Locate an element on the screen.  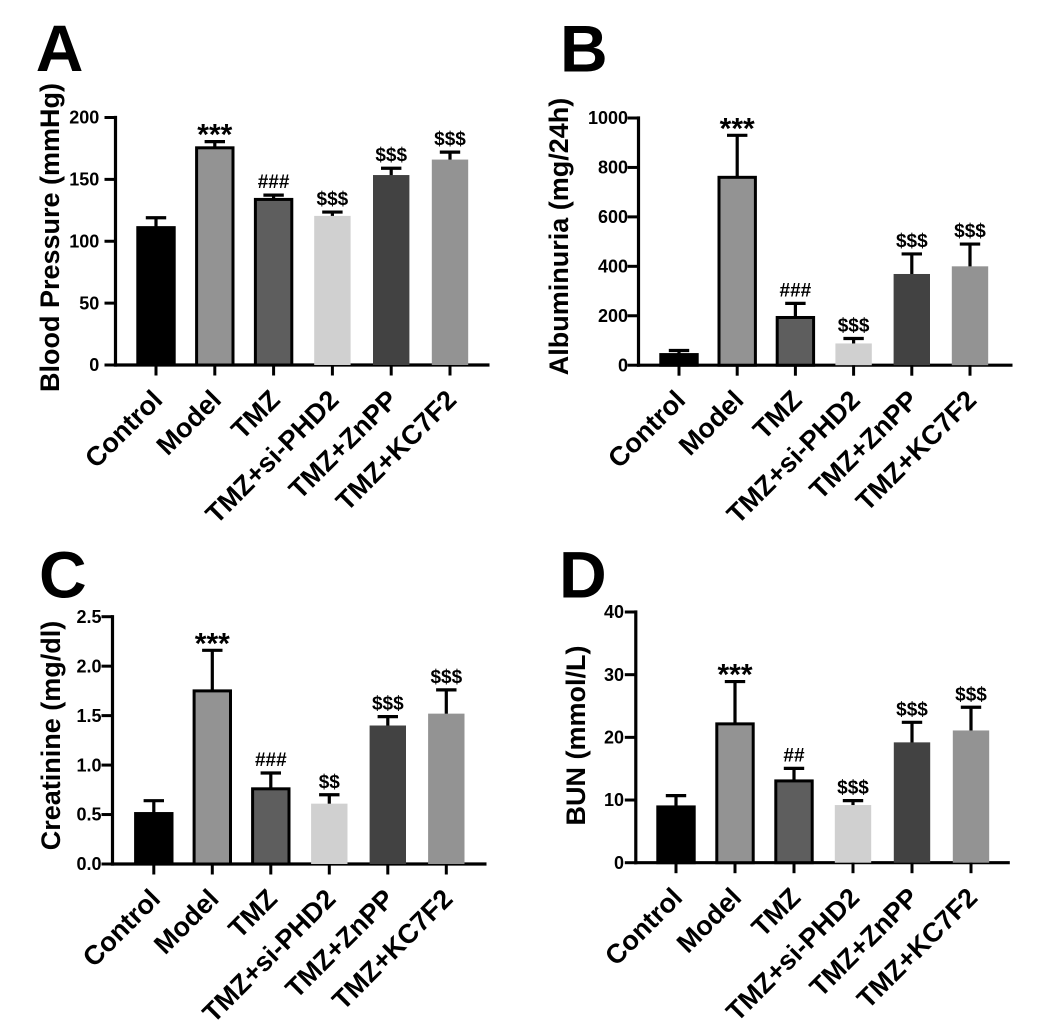
svg-text: 1.0 is located at coordinates (88, 765).